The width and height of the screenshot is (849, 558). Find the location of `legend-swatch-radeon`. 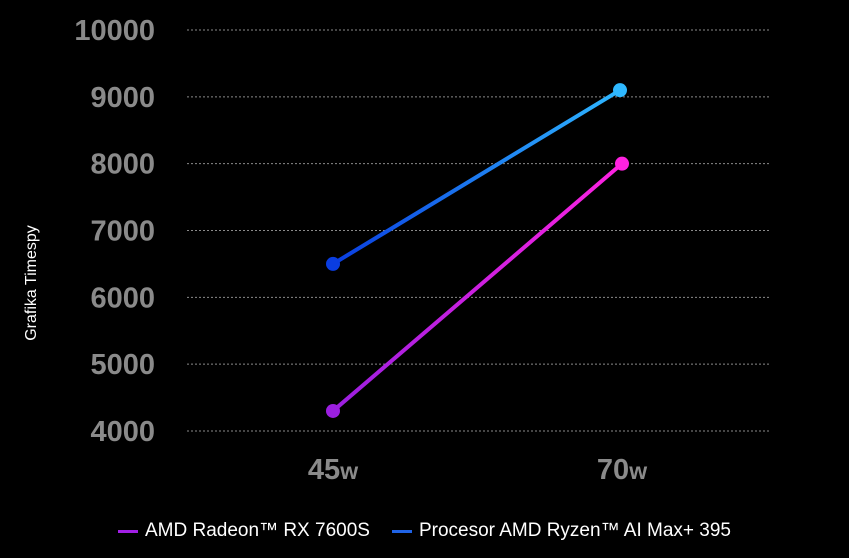

legend-swatch-radeon is located at coordinates (128, 531).